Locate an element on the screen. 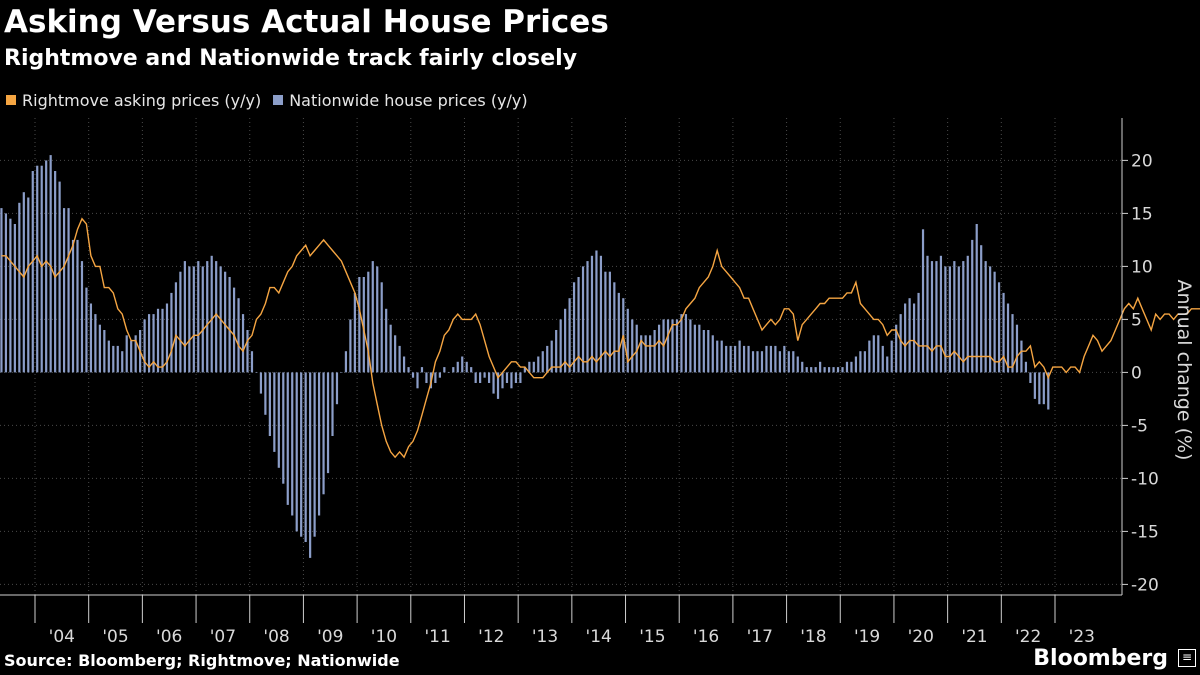 The height and width of the screenshot is (675, 1200). x-tick-label: '04 is located at coordinates (62, 637).